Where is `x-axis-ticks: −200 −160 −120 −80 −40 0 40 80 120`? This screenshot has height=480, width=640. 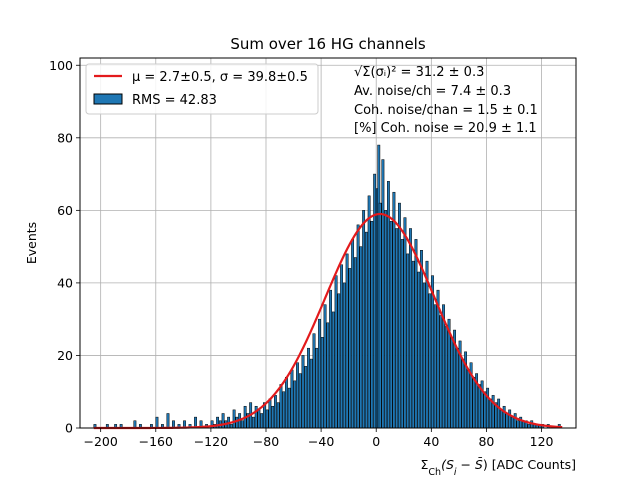
x-axis-ticks: −200 −160 −120 −80 −40 0 40 80 120 is located at coordinates (318, 438).